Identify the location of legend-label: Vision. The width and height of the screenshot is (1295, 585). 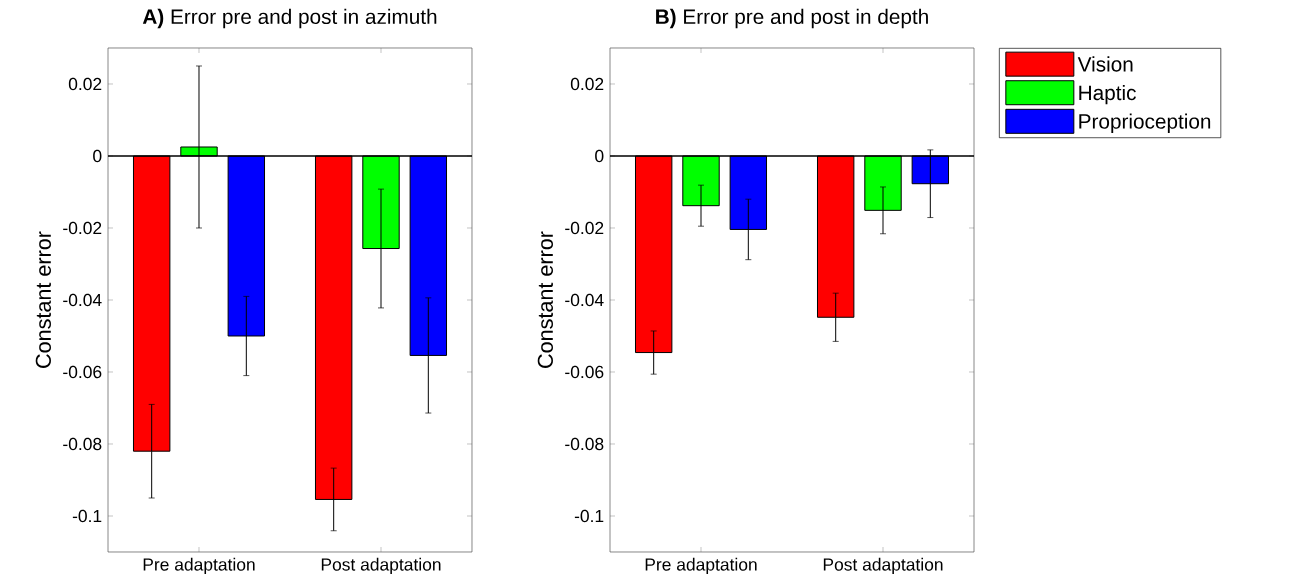
(1105, 64).